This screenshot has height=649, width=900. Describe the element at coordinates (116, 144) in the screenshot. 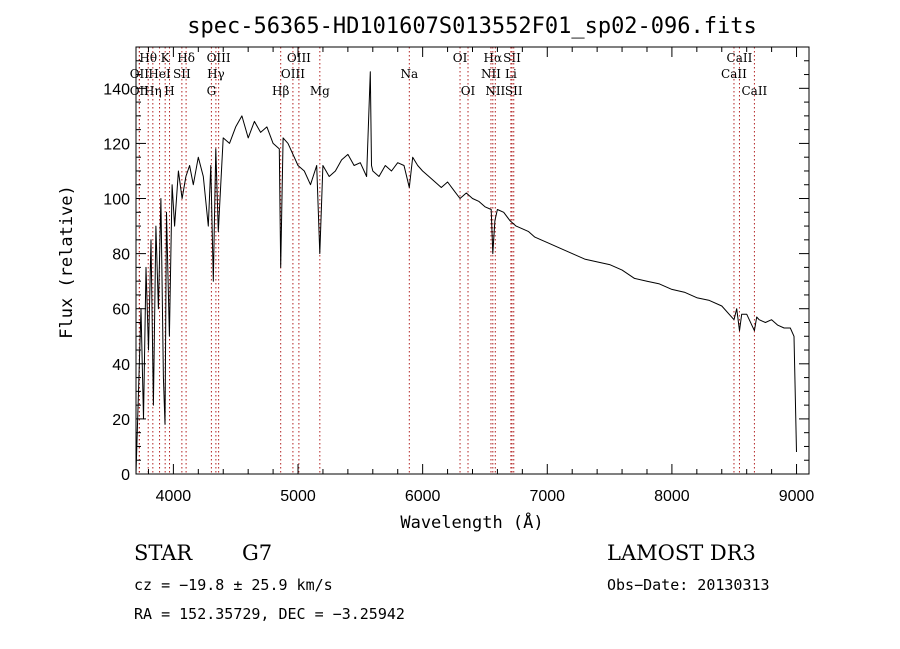

I see `y-tick-label: 120` at that location.